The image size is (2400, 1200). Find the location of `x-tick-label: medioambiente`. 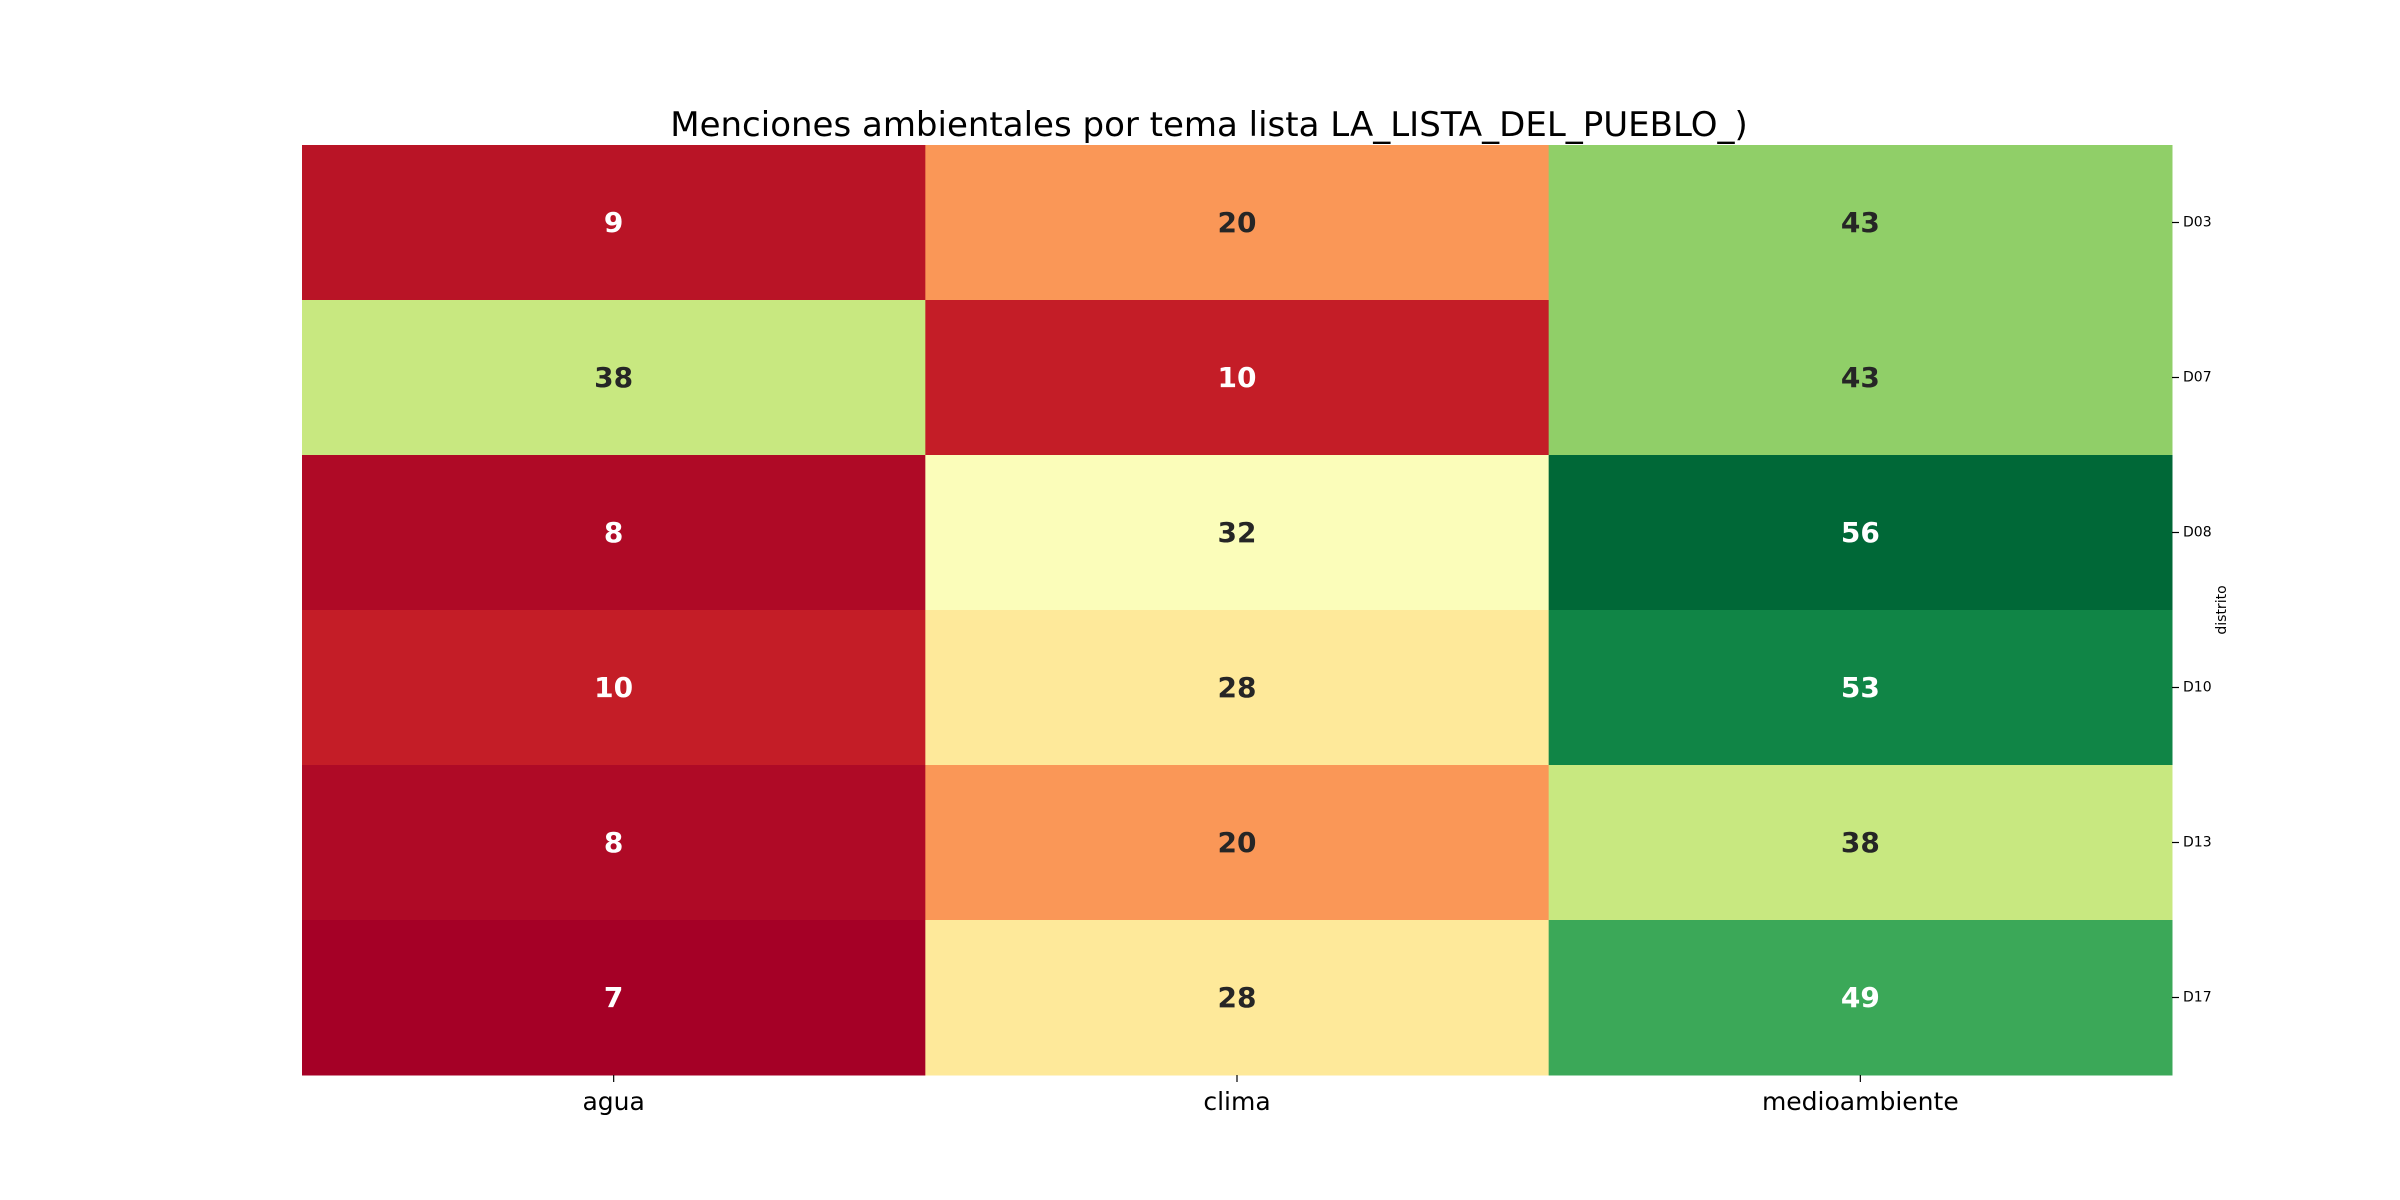

x-tick-label: medioambiente is located at coordinates (1860, 1101).